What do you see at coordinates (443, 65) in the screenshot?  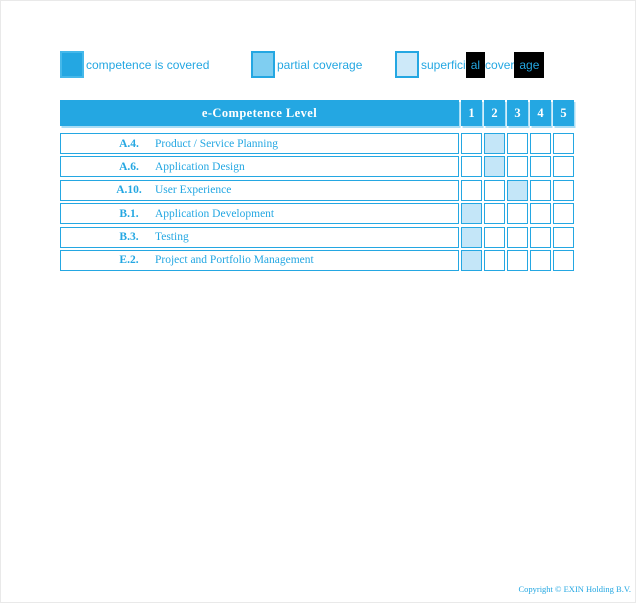 I see `label-segment: superfici` at bounding box center [443, 65].